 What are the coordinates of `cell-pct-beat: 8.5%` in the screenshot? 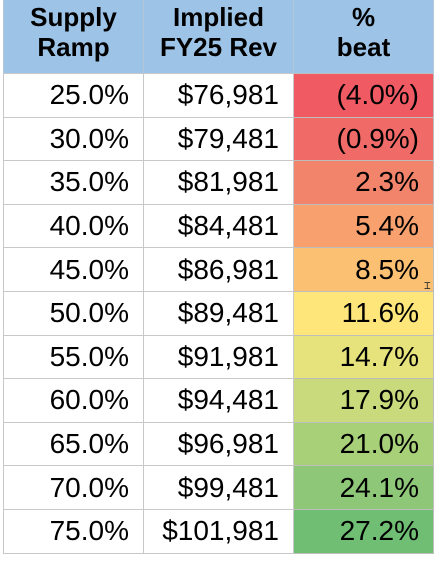 It's located at (363, 269).